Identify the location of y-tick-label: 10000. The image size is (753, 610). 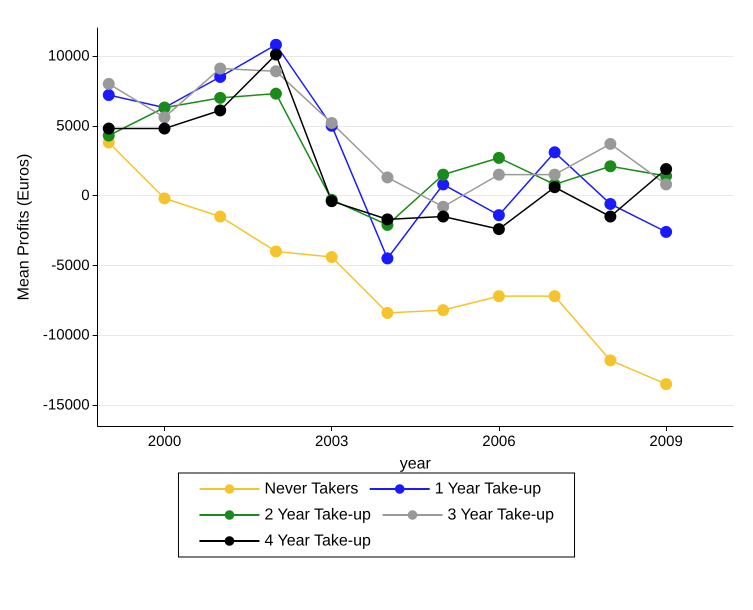
(69, 55).